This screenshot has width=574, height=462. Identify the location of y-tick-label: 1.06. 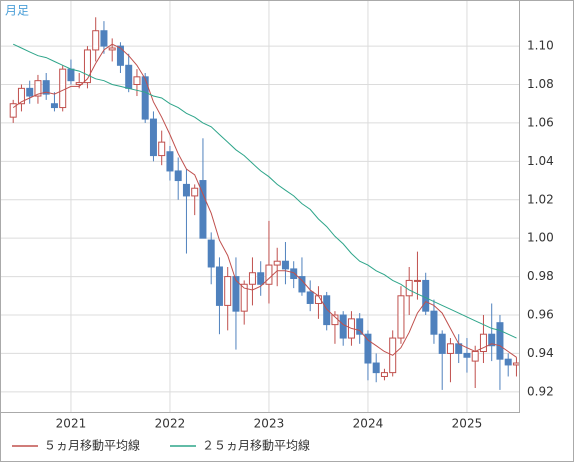
(540, 122).